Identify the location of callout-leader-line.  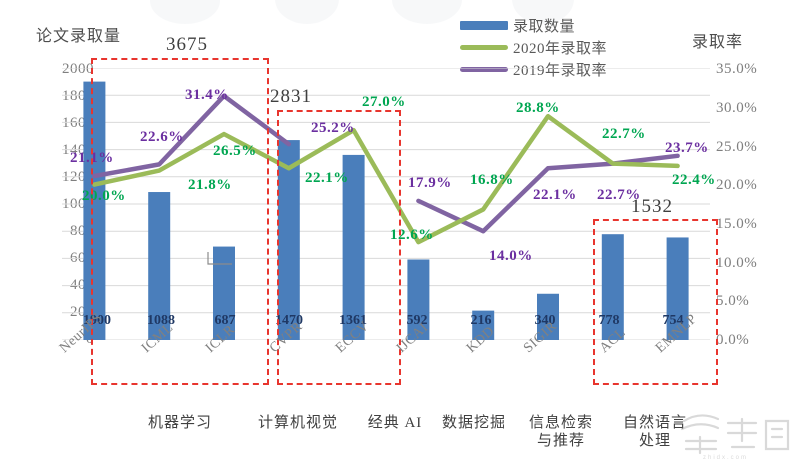
(219, 258).